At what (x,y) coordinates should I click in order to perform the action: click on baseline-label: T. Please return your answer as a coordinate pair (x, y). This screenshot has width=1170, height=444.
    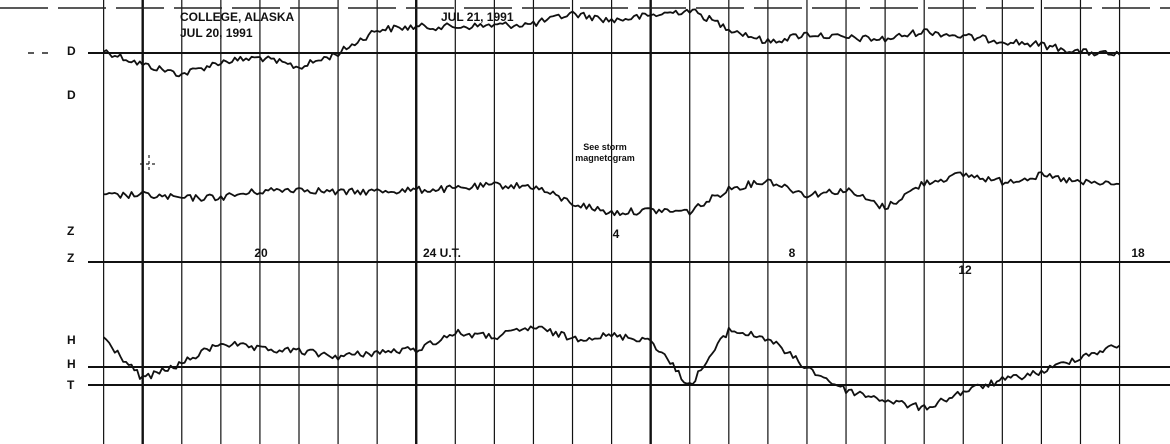
    Looking at the image, I should click on (71, 385).